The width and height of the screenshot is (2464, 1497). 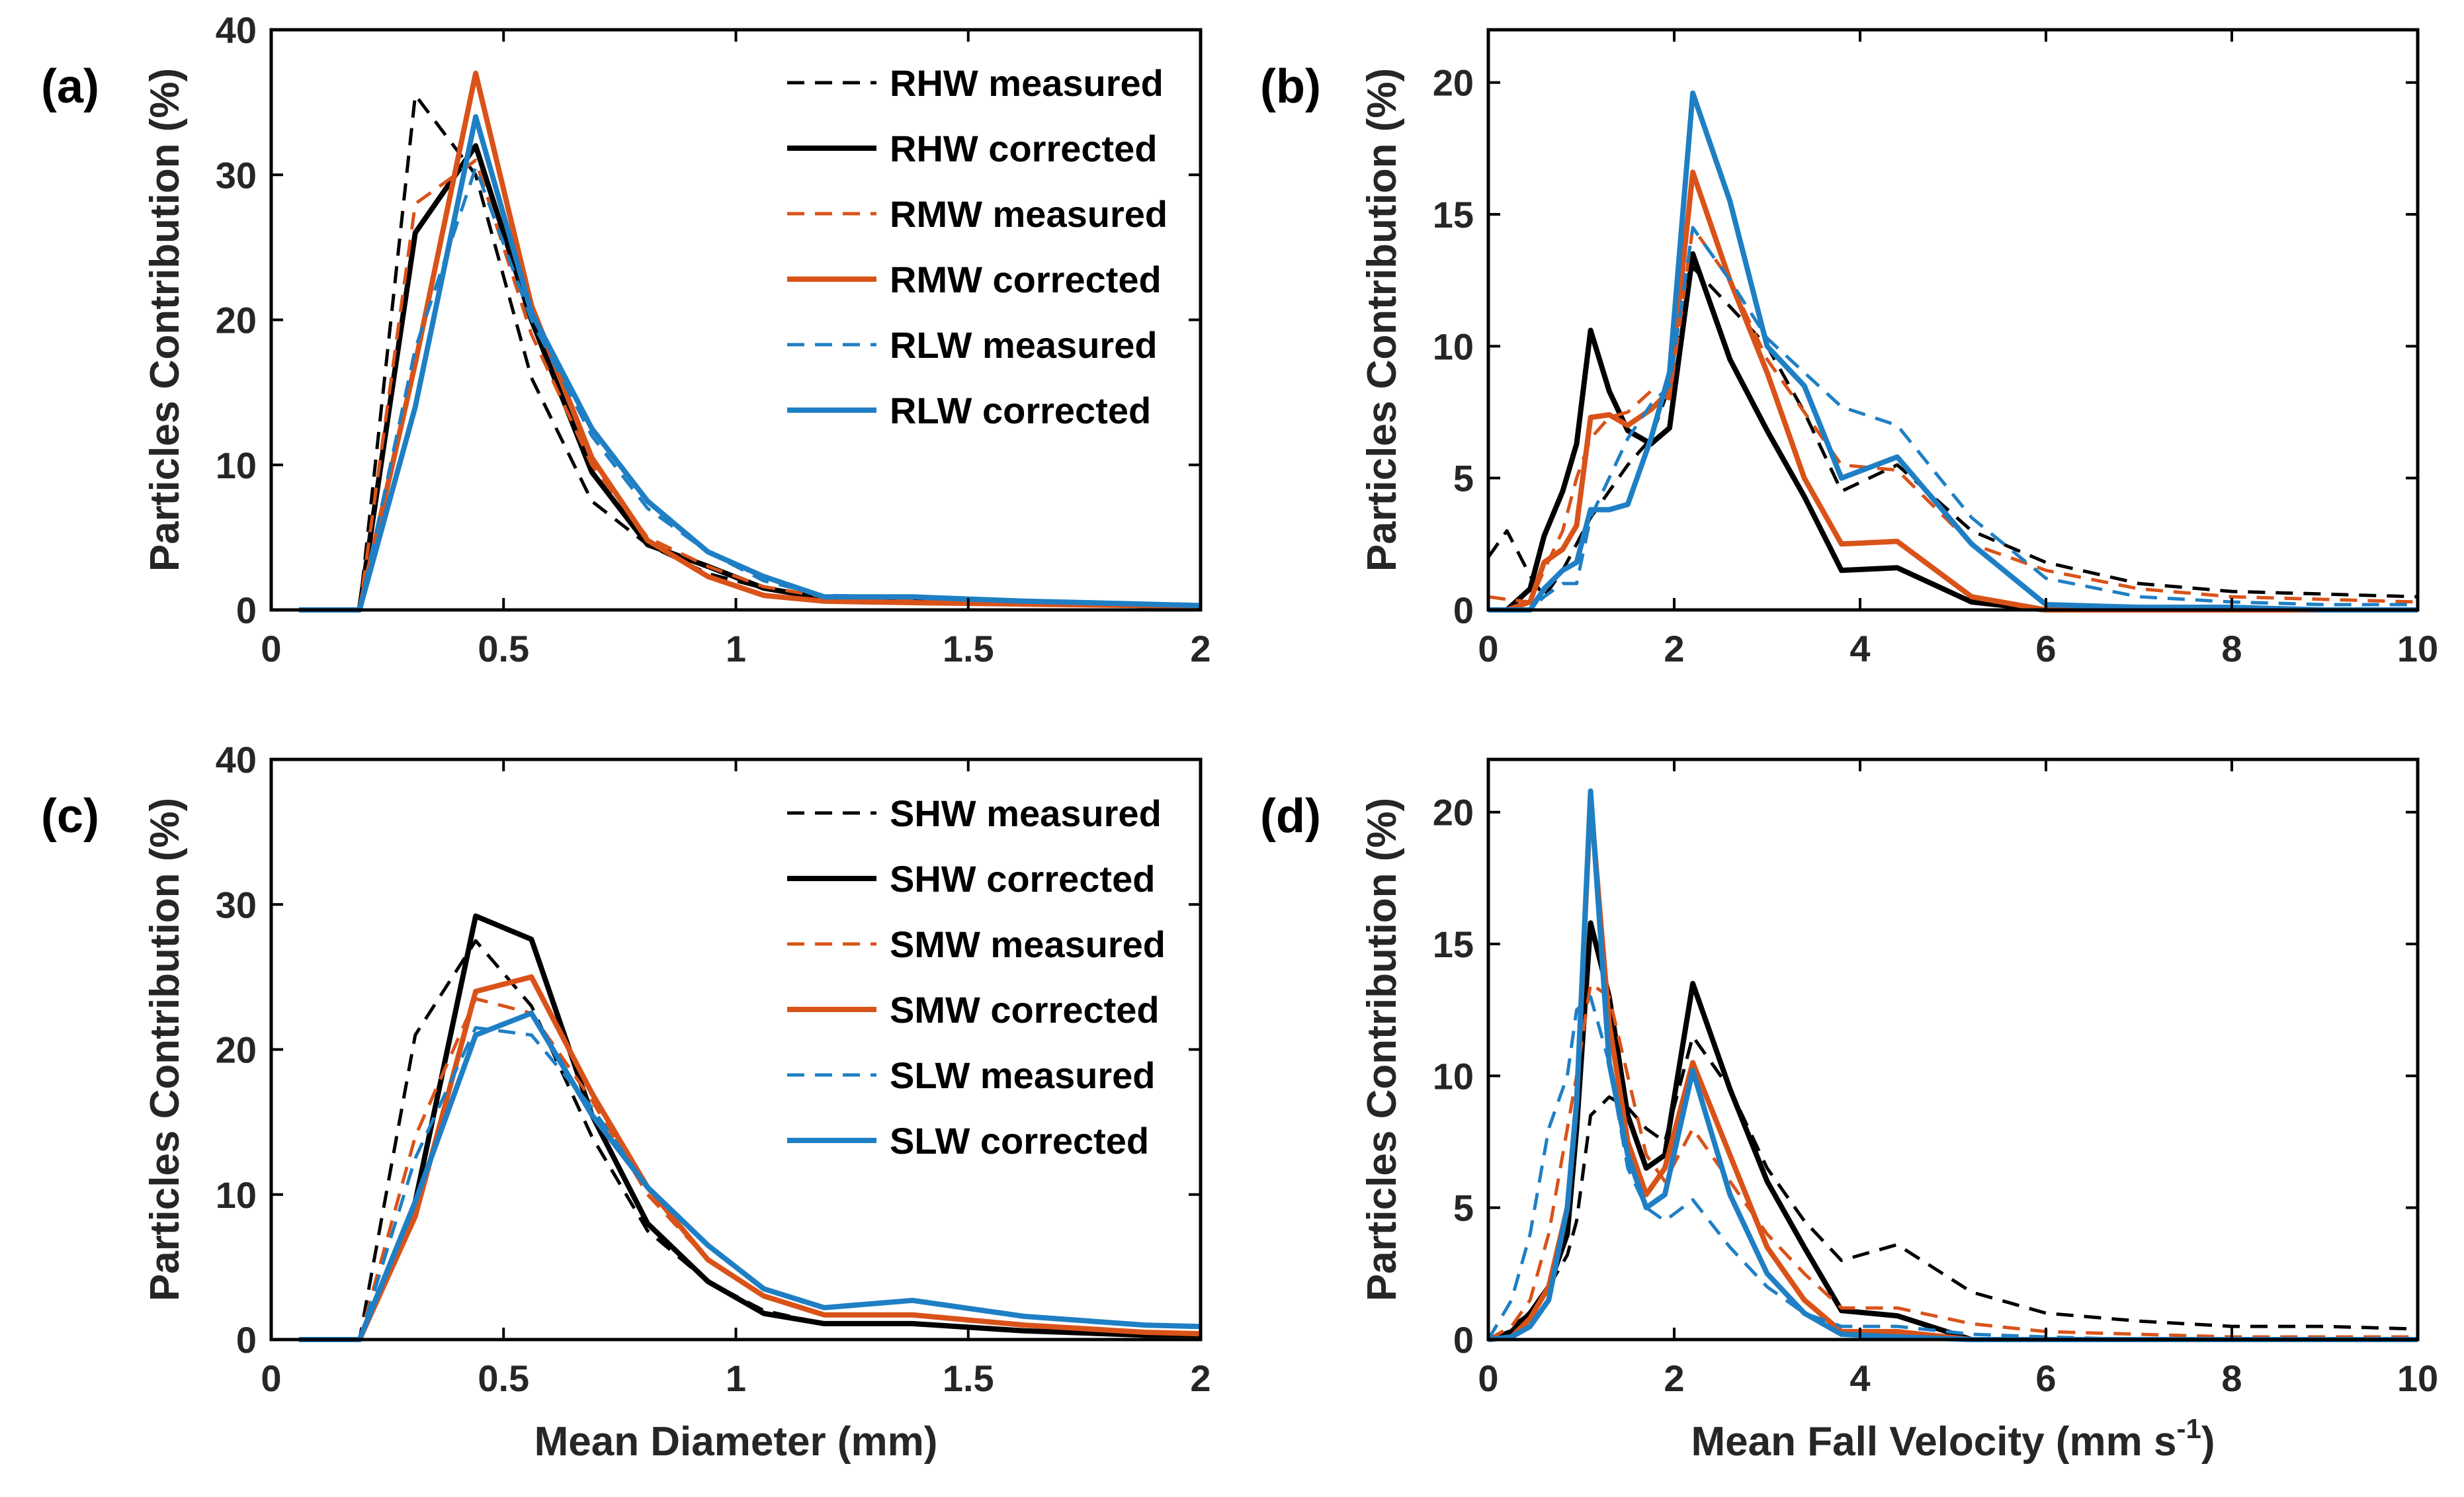 I want to click on x-axis-title: Mean Diameter (mm), so click(x=736, y=1442).